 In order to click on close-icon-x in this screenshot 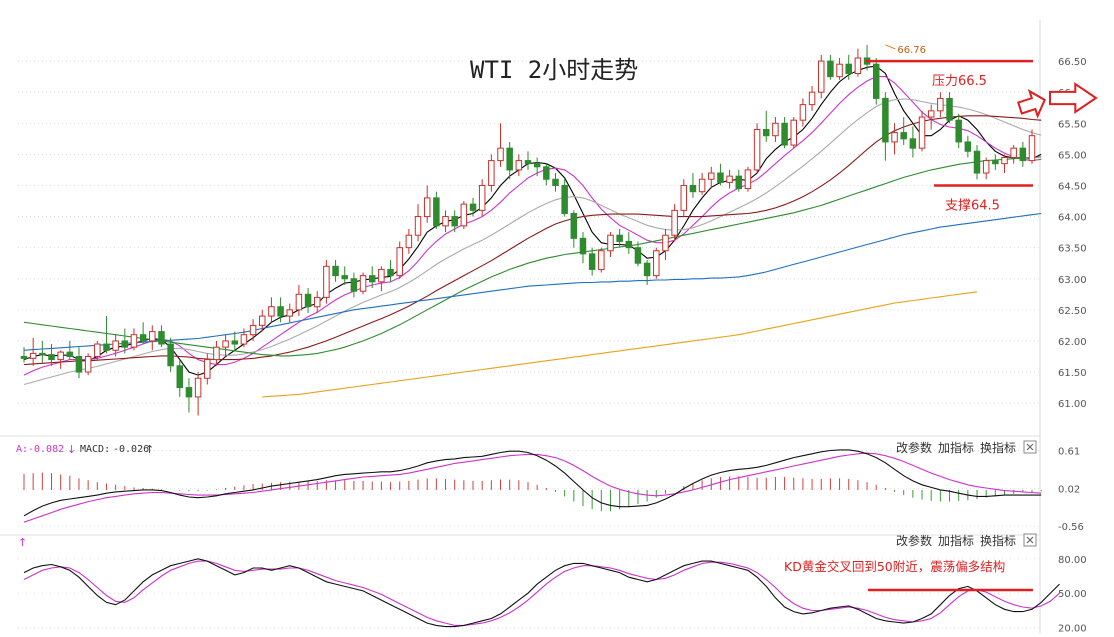, I will do `click(1030, 540)`.